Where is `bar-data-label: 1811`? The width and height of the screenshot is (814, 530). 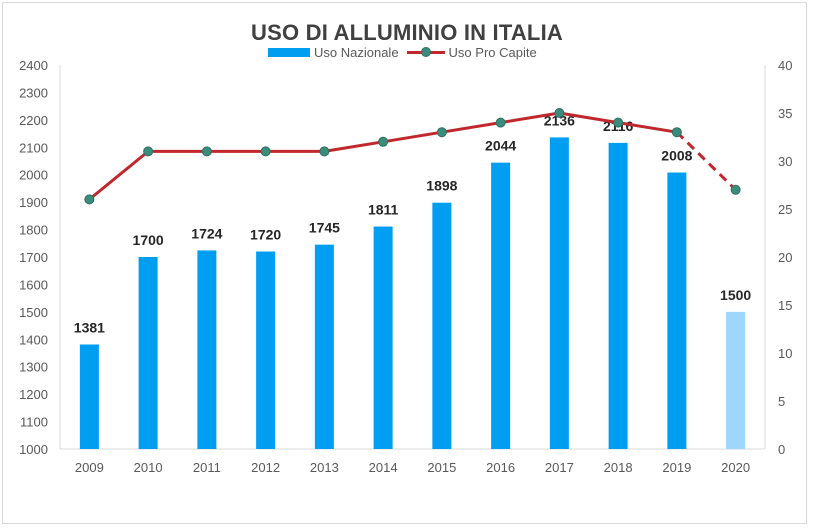 bar-data-label: 1811 is located at coordinates (383, 210).